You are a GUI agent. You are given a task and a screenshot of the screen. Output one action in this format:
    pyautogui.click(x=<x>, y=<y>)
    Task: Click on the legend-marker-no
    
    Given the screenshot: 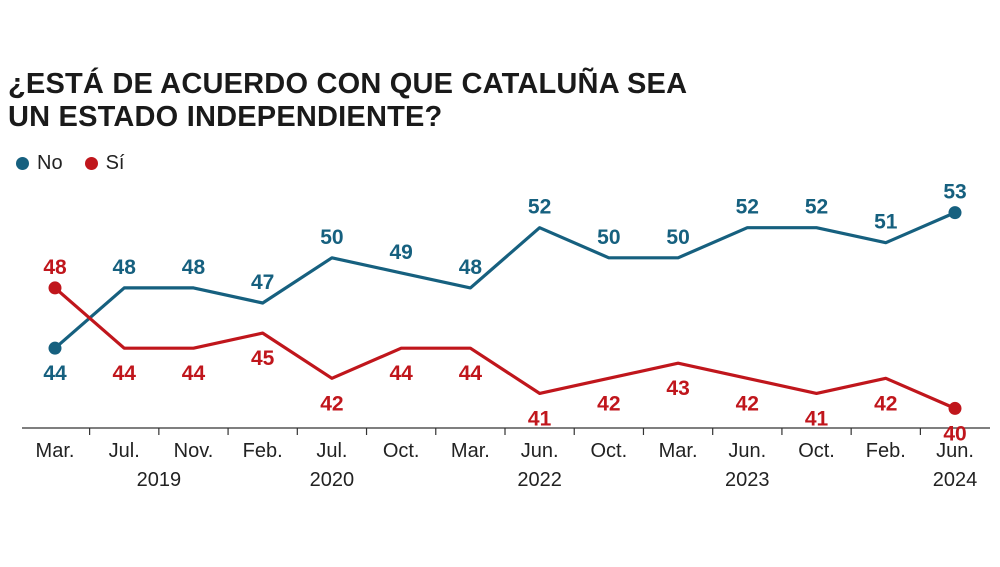 What is the action you would take?
    pyautogui.click(x=22, y=163)
    